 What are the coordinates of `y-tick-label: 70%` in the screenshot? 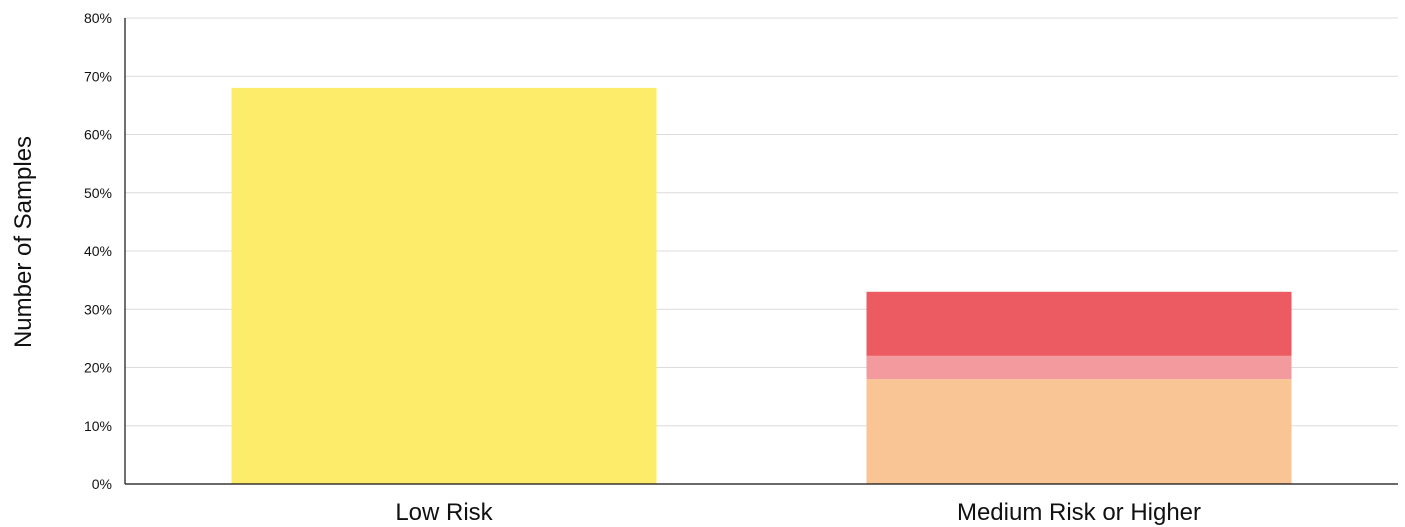 It's located at (98, 76).